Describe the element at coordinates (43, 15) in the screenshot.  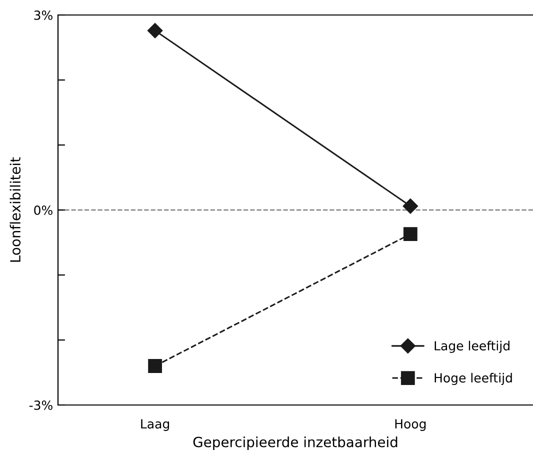
I see `y-tick-label: 3%` at that location.